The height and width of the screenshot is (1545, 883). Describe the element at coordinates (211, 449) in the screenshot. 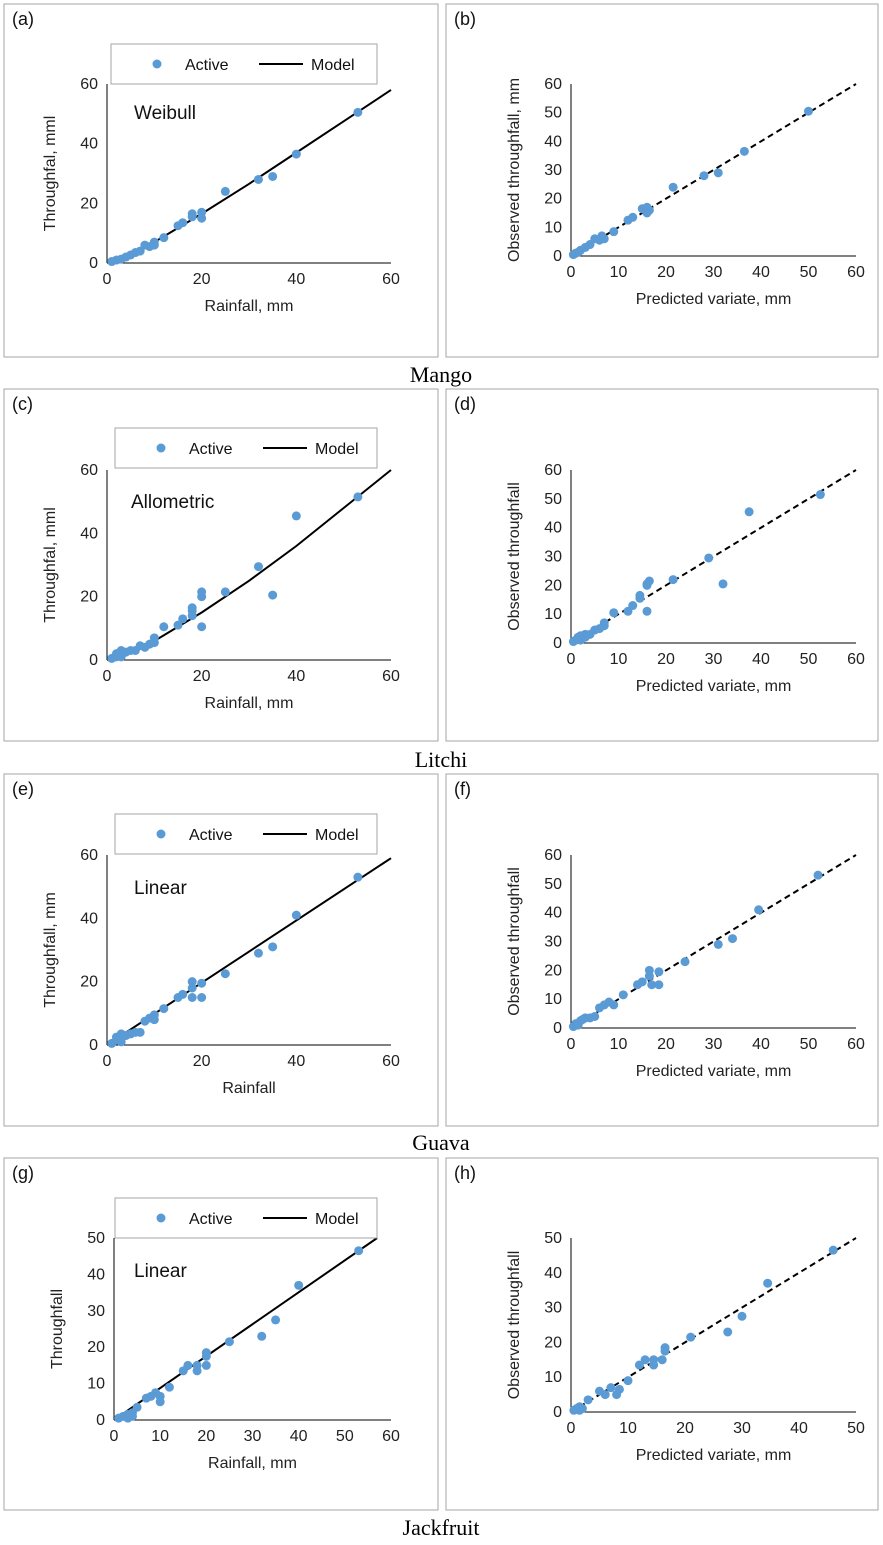

I see `legend-label-active: Active` at that location.